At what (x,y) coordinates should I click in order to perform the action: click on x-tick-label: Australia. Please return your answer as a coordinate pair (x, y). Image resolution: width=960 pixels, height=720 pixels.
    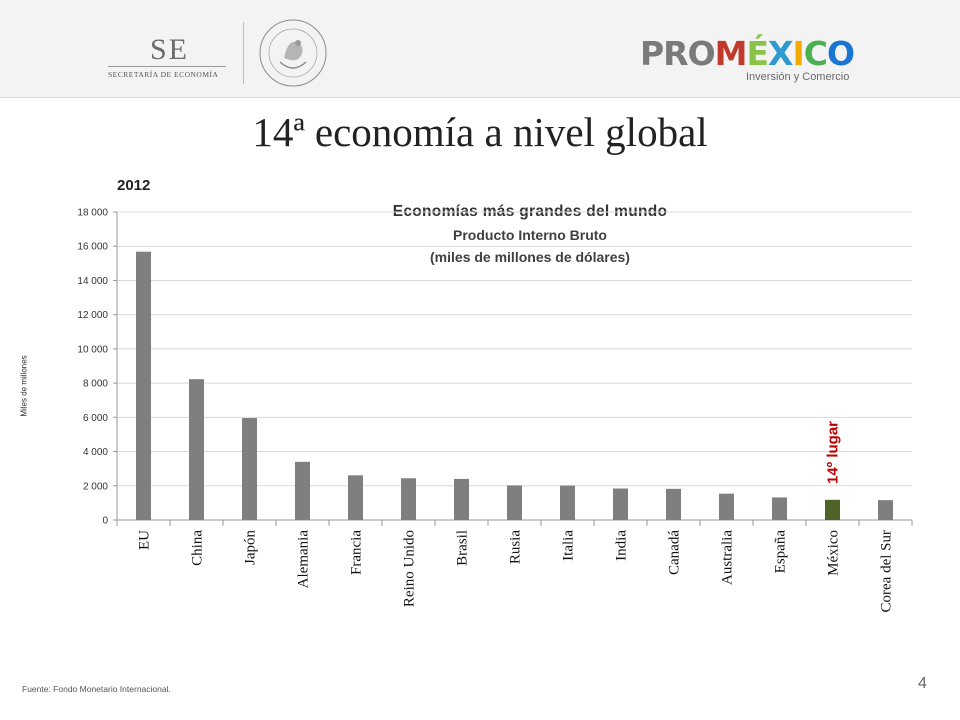
    Looking at the image, I should click on (728, 557).